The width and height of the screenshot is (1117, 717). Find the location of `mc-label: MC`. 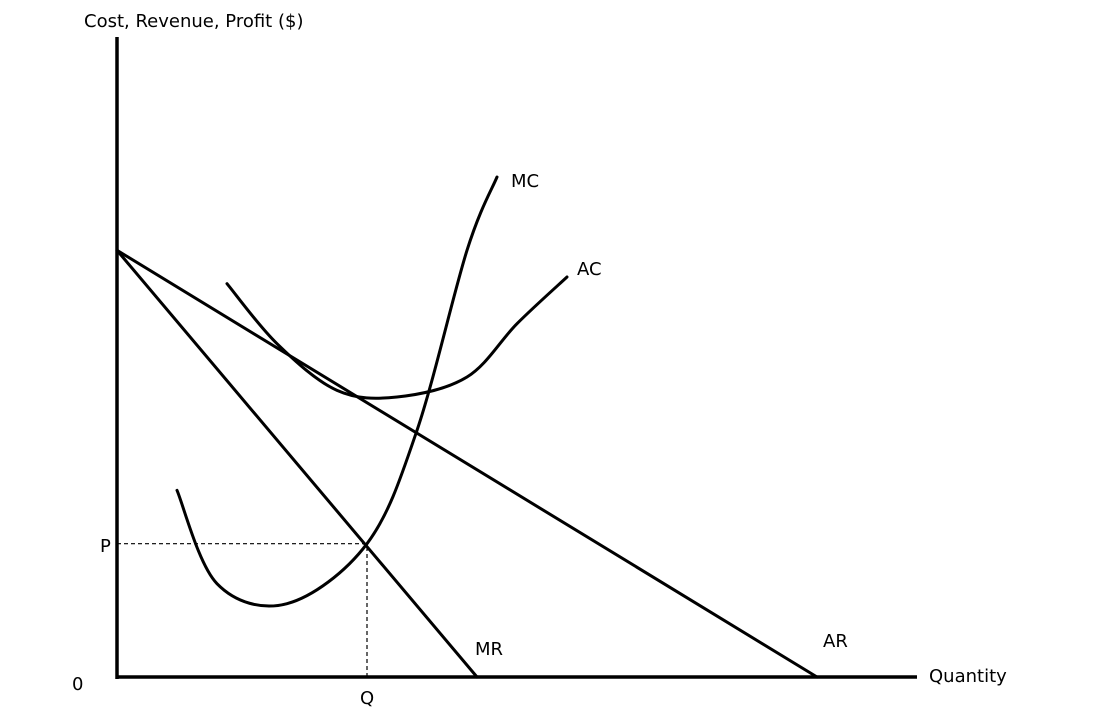

mc-label: MC is located at coordinates (525, 181).